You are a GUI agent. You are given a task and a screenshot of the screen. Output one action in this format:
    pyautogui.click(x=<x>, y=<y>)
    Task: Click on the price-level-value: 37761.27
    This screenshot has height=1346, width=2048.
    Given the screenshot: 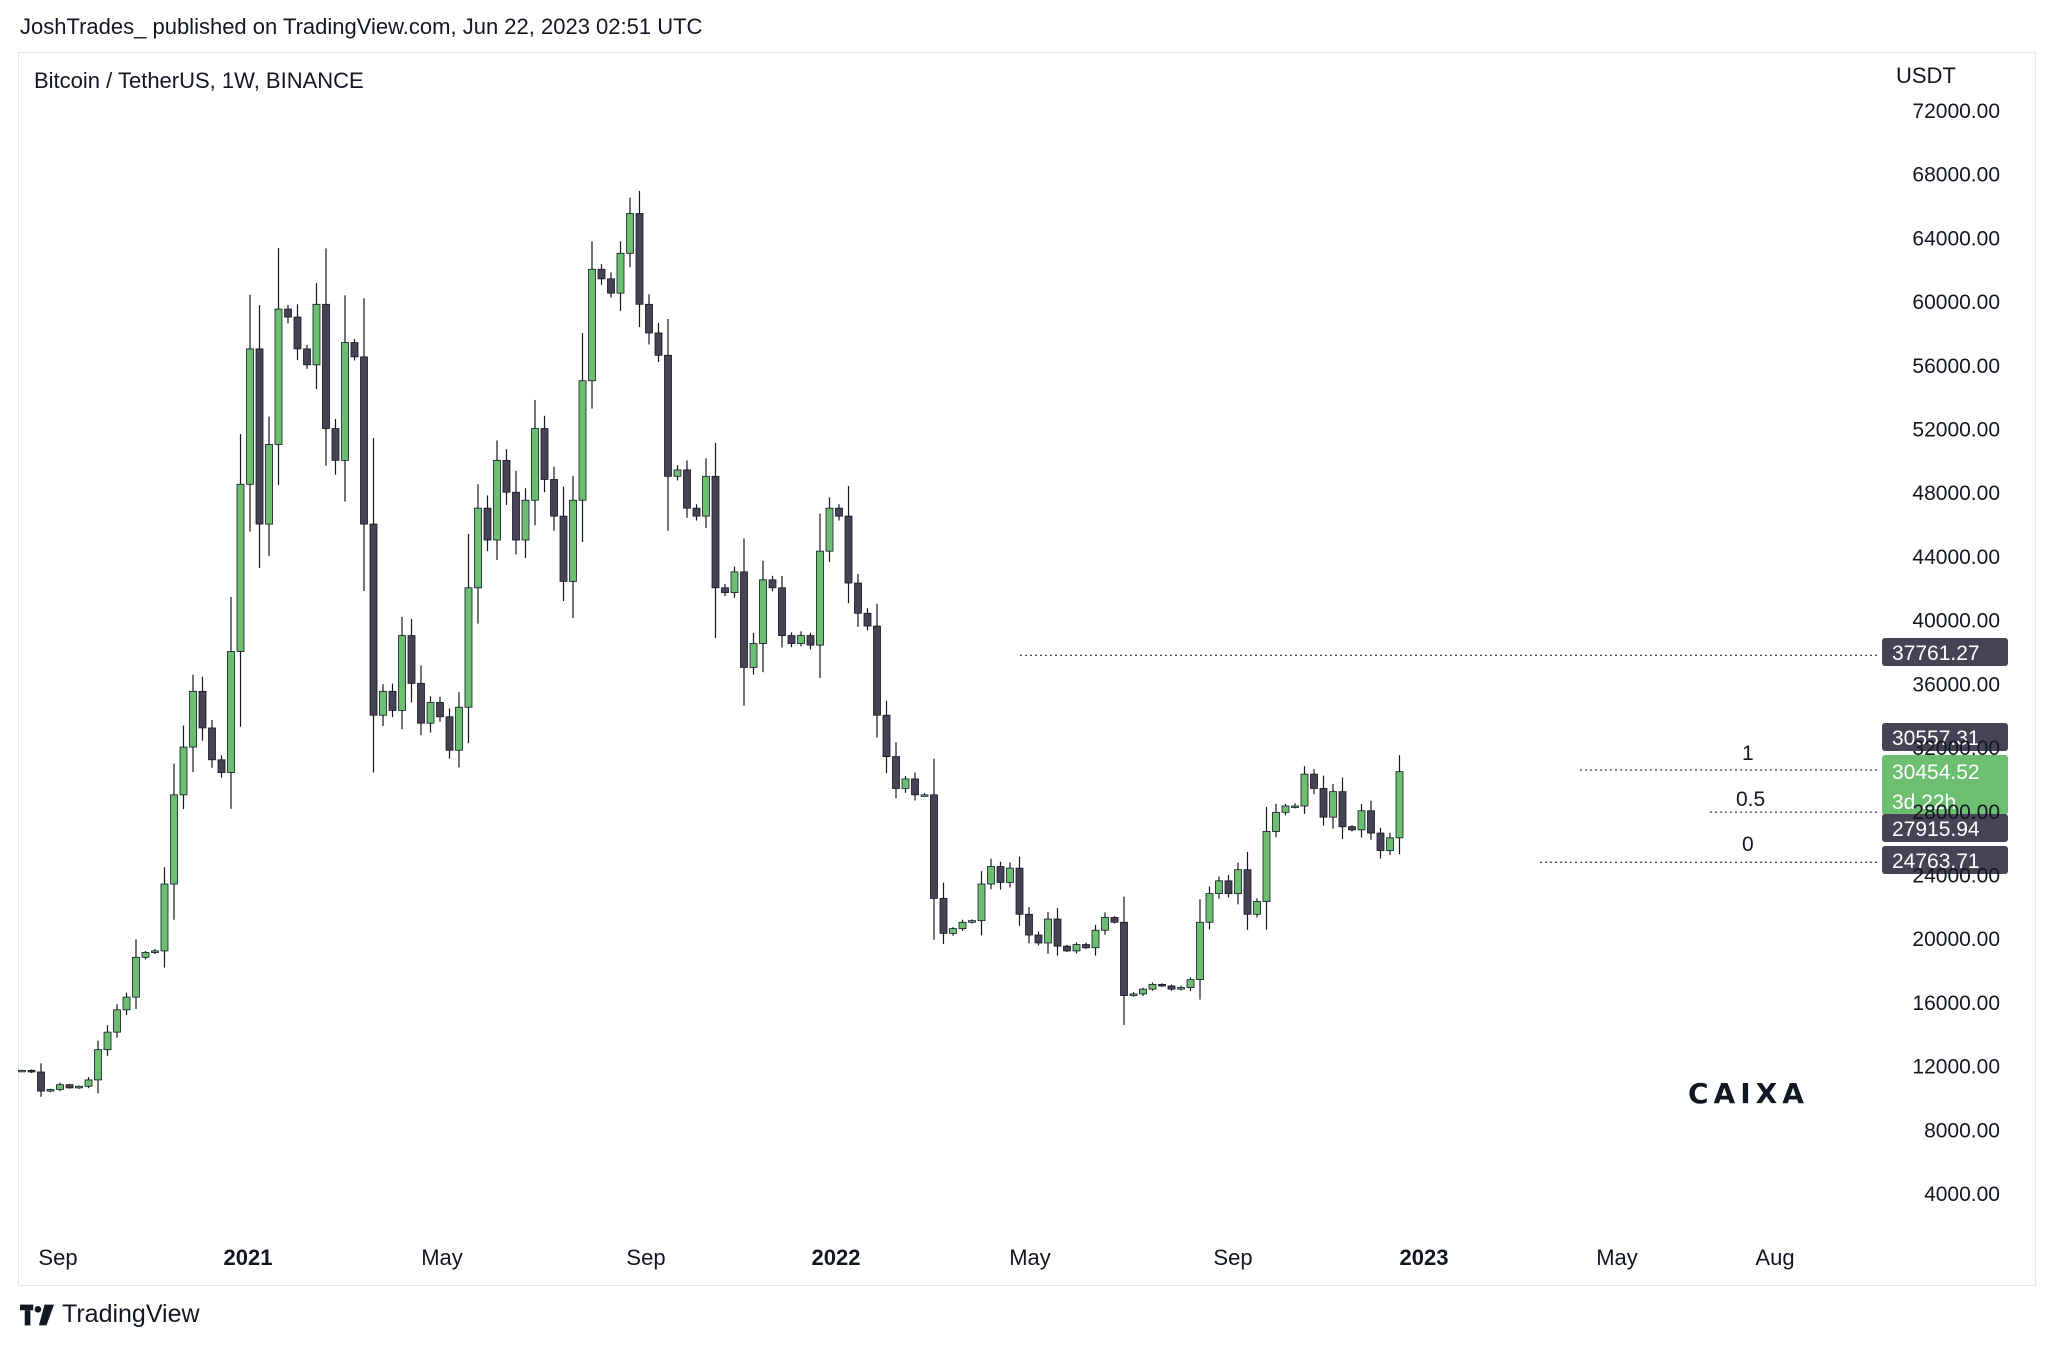 What is the action you would take?
    pyautogui.click(x=1936, y=653)
    